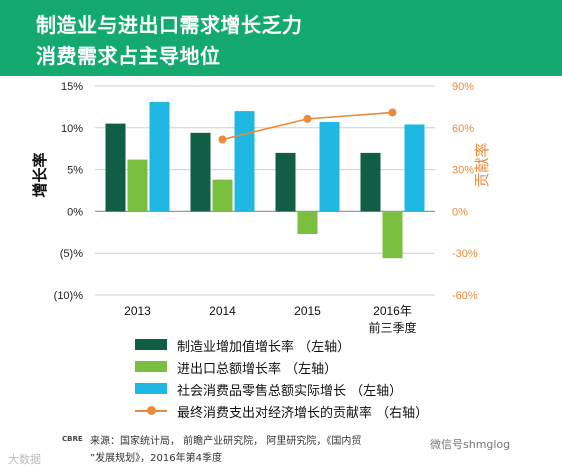  What do you see at coordinates (151, 410) in the screenshot?
I see `legend-marker` at bounding box center [151, 410].